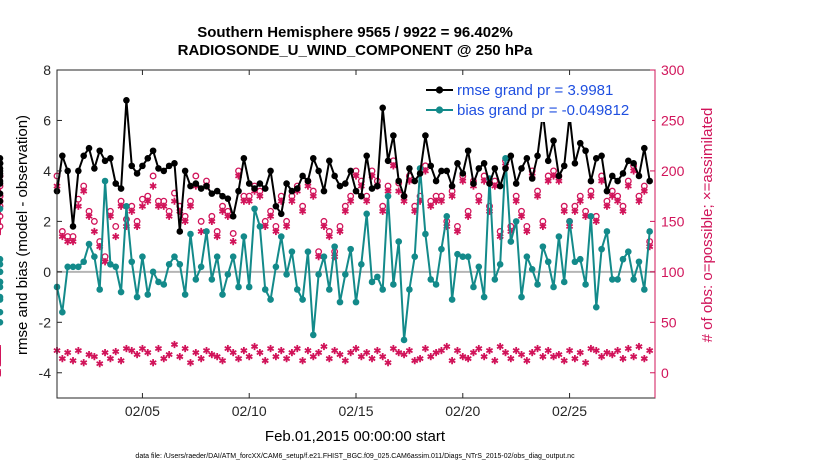 This screenshot has height=470, width=830. What do you see at coordinates (355, 50) in the screenshot?
I see `chart-title-line2: RADIOSONDE_U_WIND_COMPONENT @ 250 hPa` at bounding box center [355, 50].